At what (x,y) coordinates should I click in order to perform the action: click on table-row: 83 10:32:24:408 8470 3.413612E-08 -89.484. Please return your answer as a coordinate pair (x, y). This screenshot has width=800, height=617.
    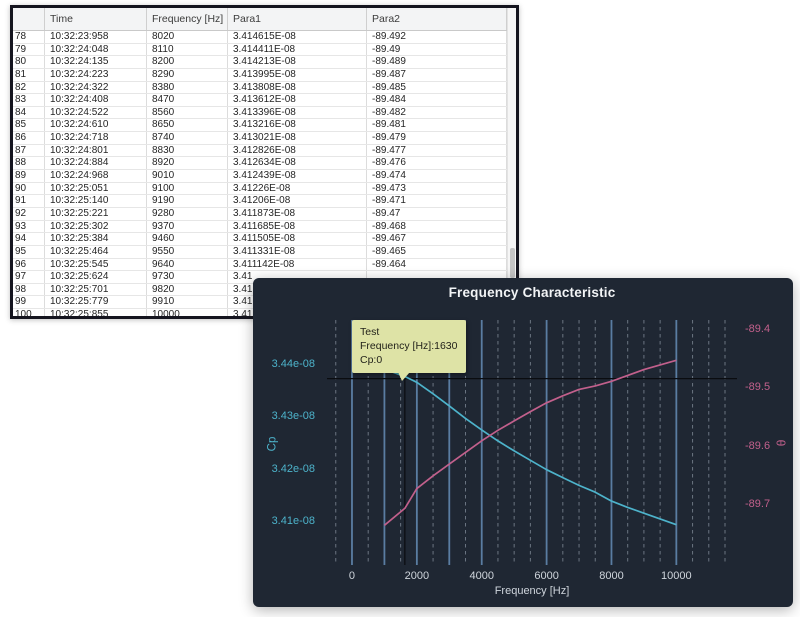
    Looking at the image, I should click on (264, 100).